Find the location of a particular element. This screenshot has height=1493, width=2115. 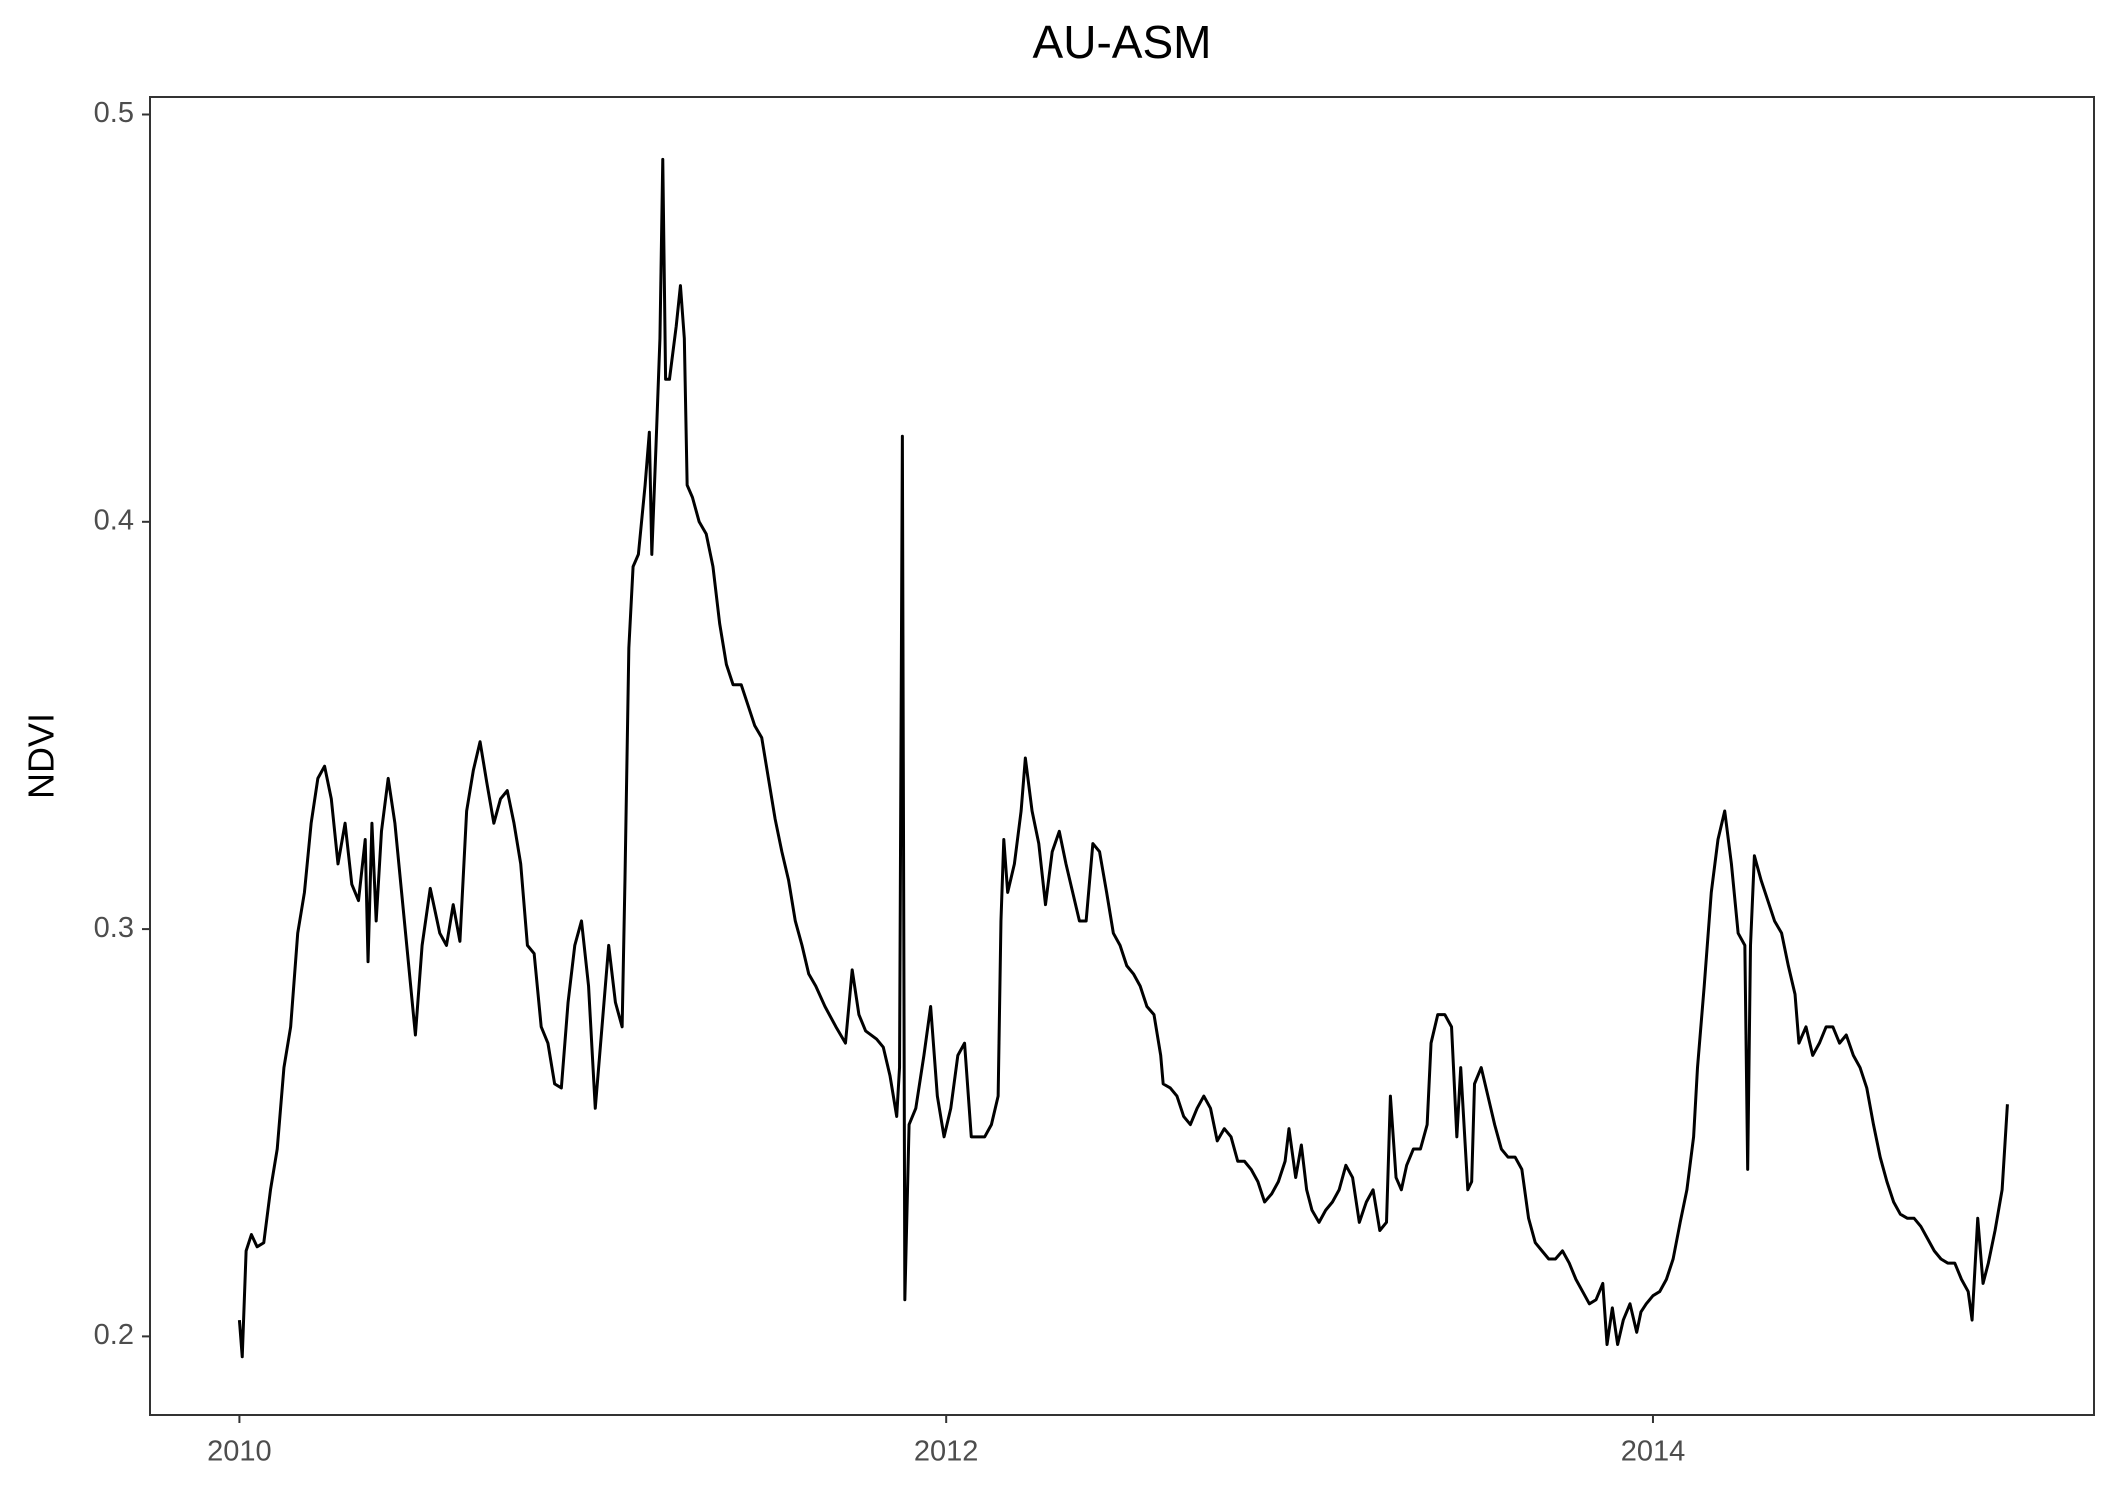

x-tick-label: 2014 is located at coordinates (1653, 1452).